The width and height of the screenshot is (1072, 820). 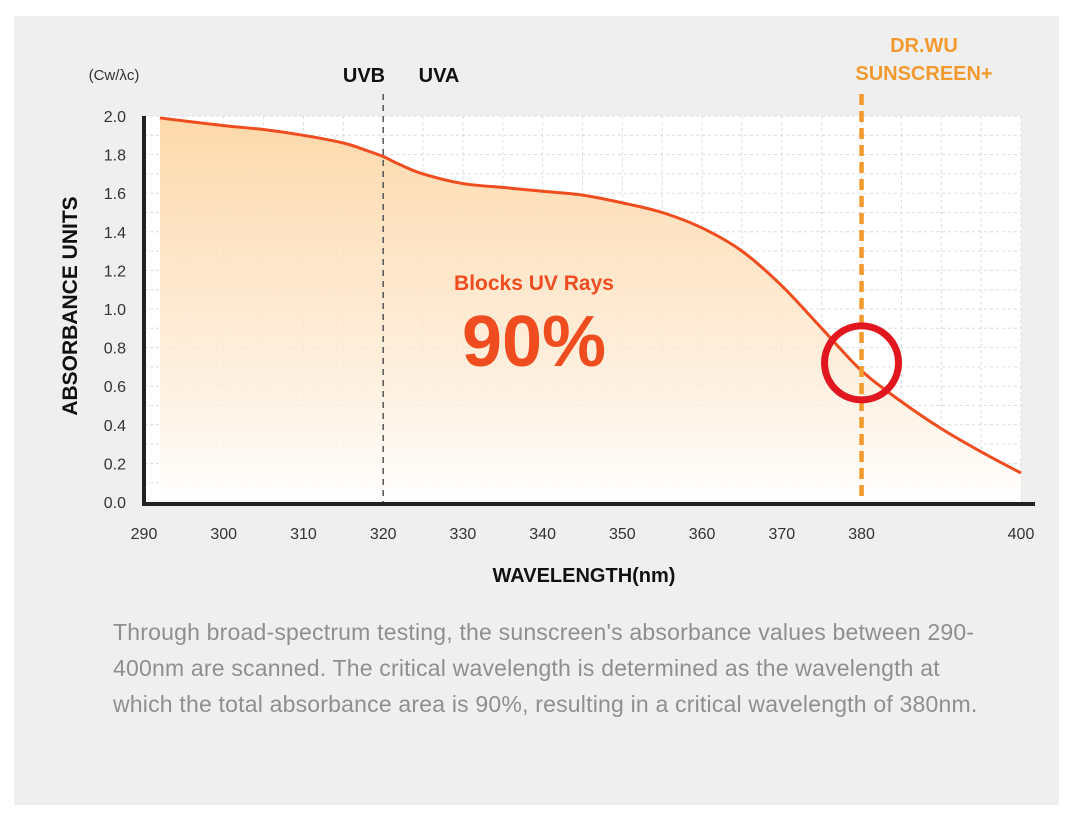 I want to click on y-tick-label: 0.8, so click(x=115, y=349).